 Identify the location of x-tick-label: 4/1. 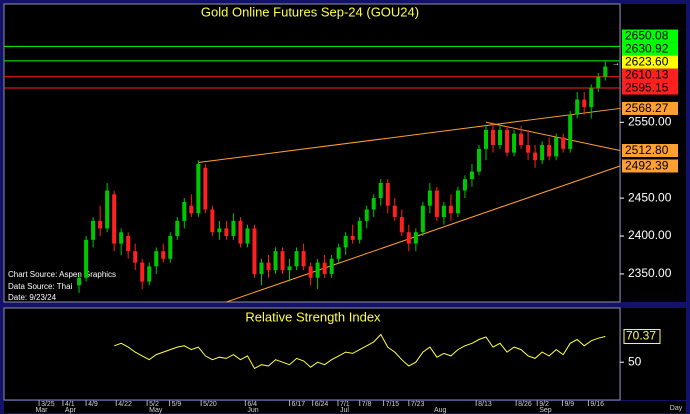
(70, 404).